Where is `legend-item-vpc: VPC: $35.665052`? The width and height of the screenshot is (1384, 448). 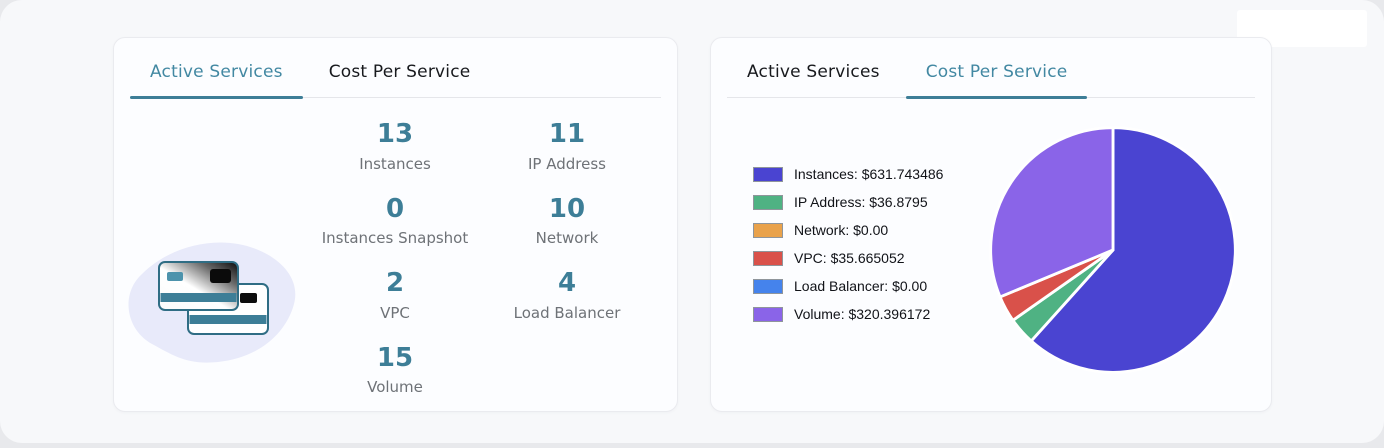
legend-item-vpc: VPC: $35.665052 is located at coordinates (848, 258).